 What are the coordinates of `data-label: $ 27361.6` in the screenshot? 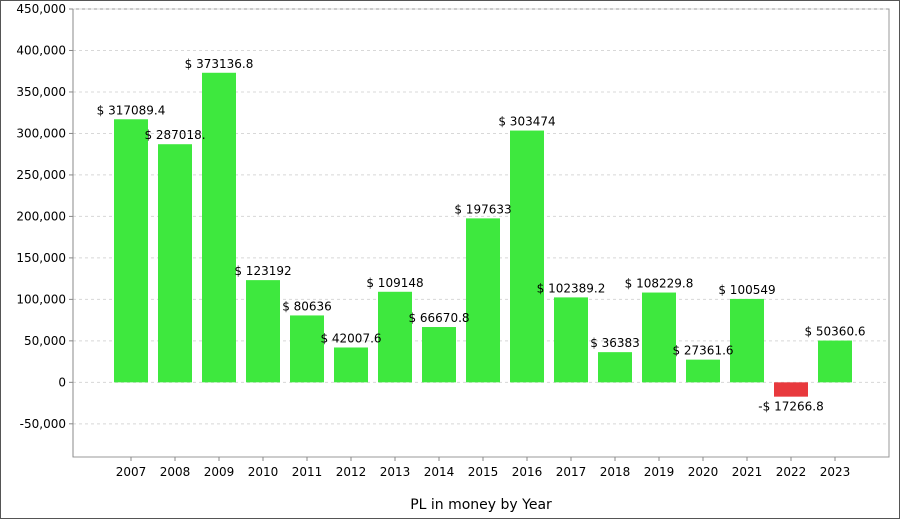 It's located at (702, 351).